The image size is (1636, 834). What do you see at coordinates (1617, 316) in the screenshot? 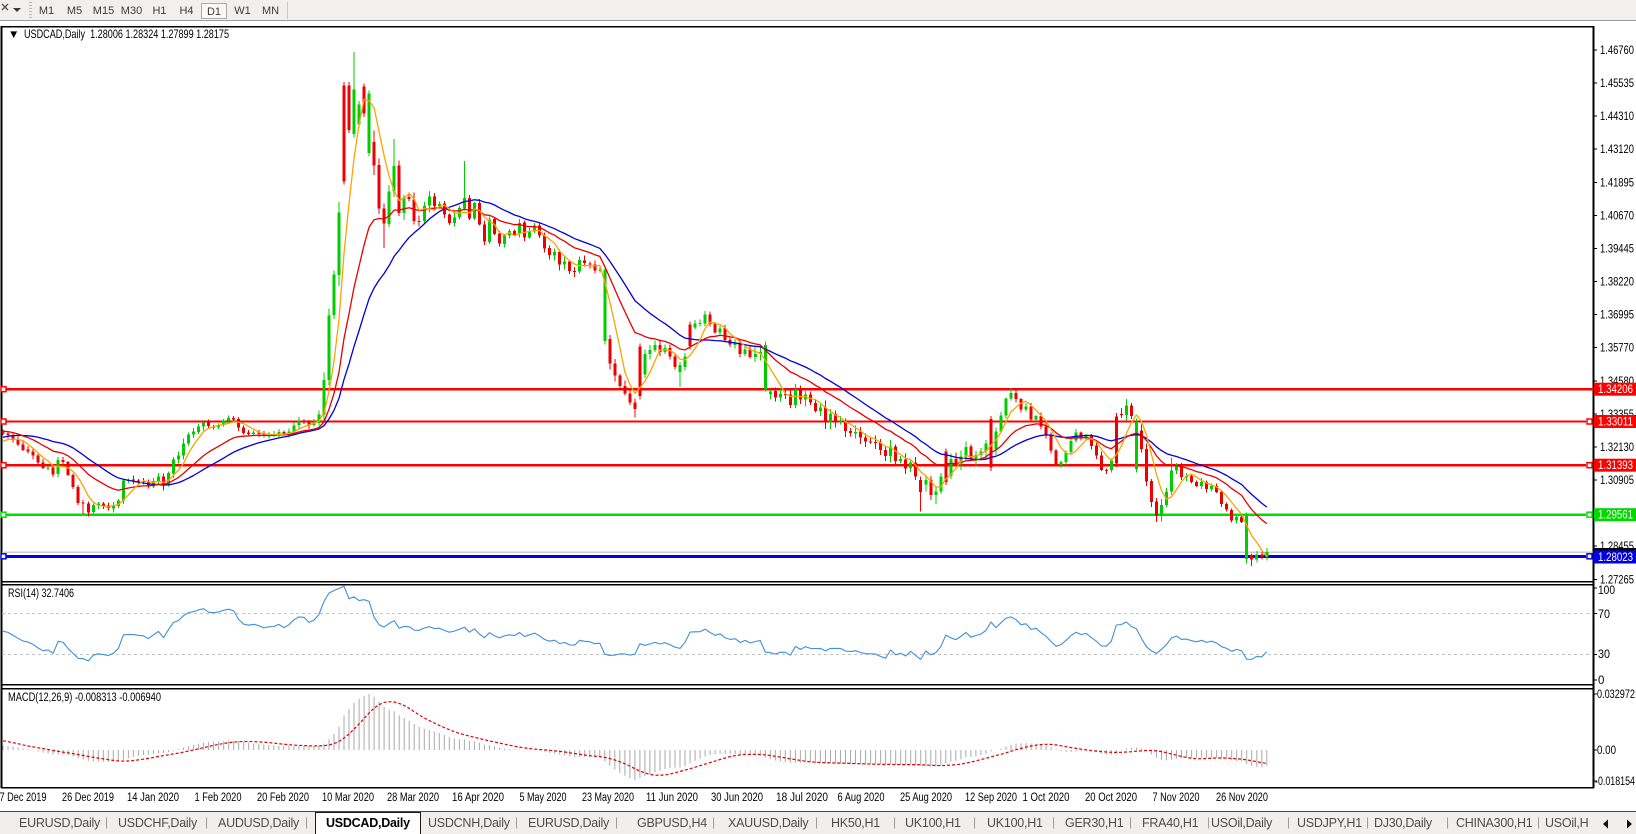
I see `svg-text: 1.36995` at bounding box center [1617, 316].